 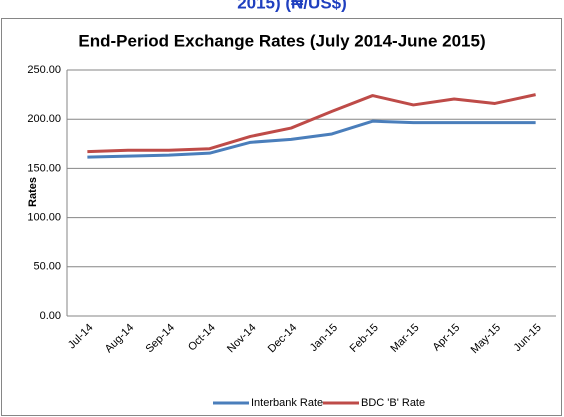 What do you see at coordinates (33, 192) in the screenshot?
I see `y-axis-label: Rates` at bounding box center [33, 192].